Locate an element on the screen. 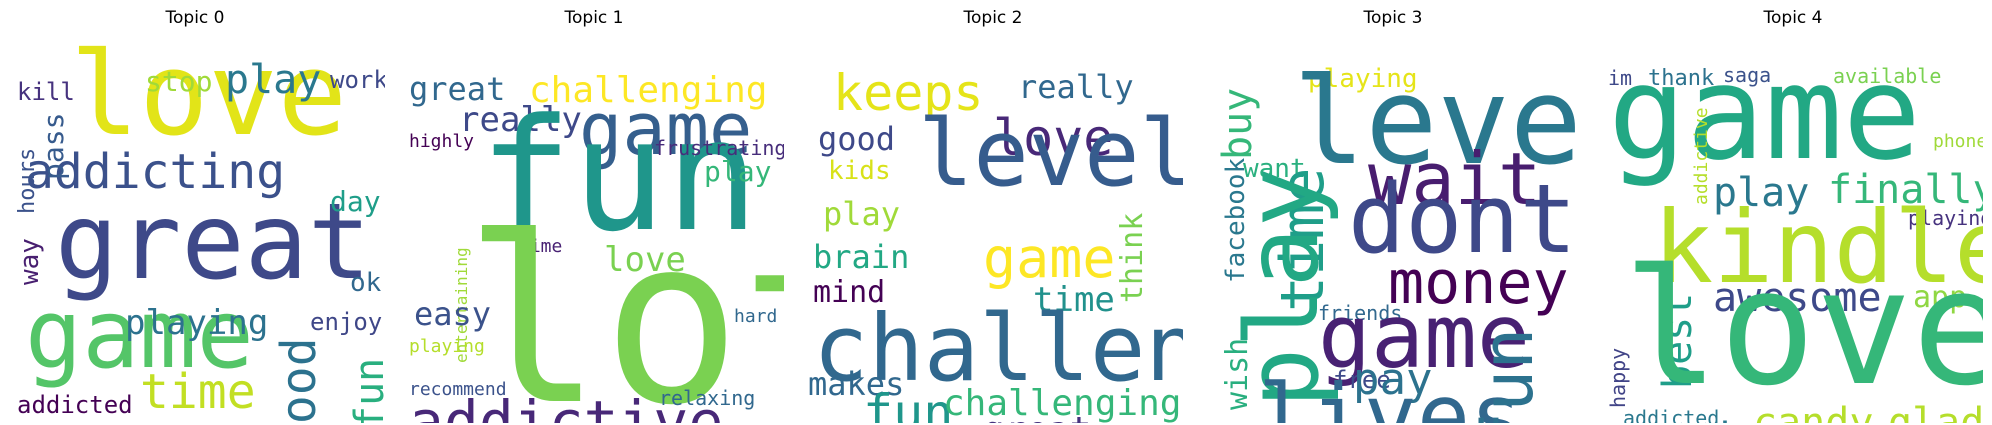  word-kids: kids is located at coordinates (859, 171).